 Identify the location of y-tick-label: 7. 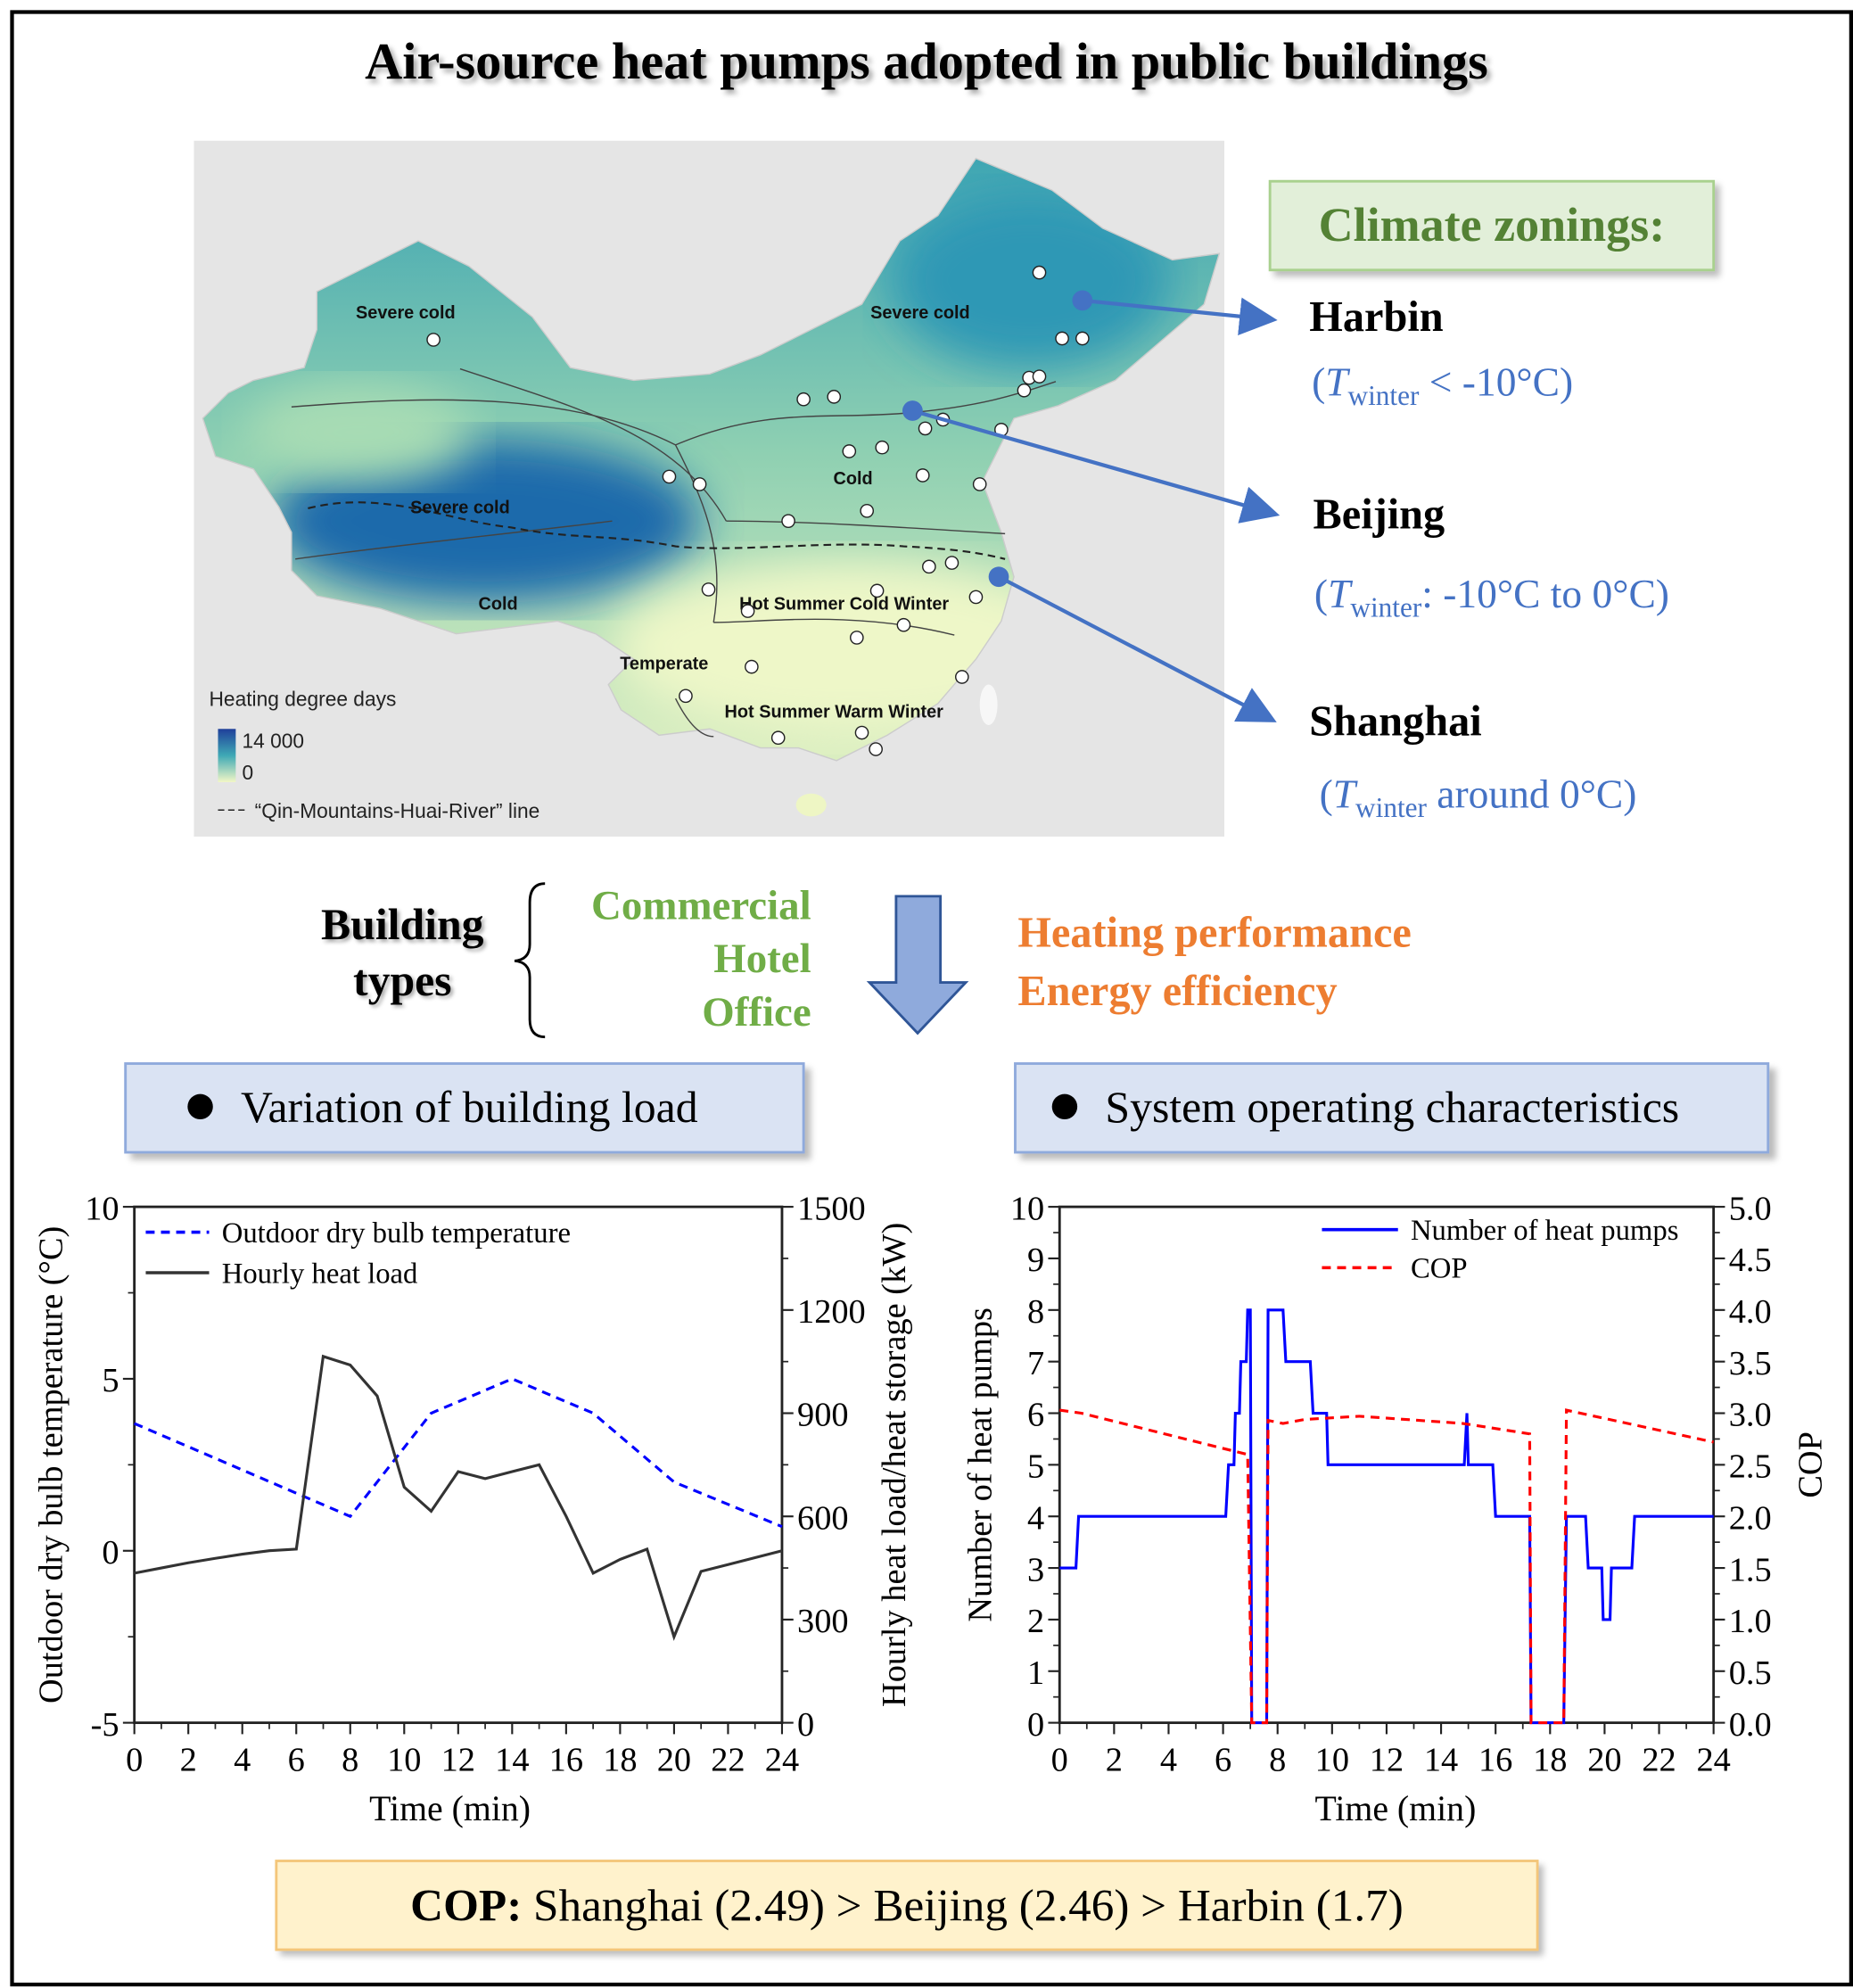
(1035, 1363).